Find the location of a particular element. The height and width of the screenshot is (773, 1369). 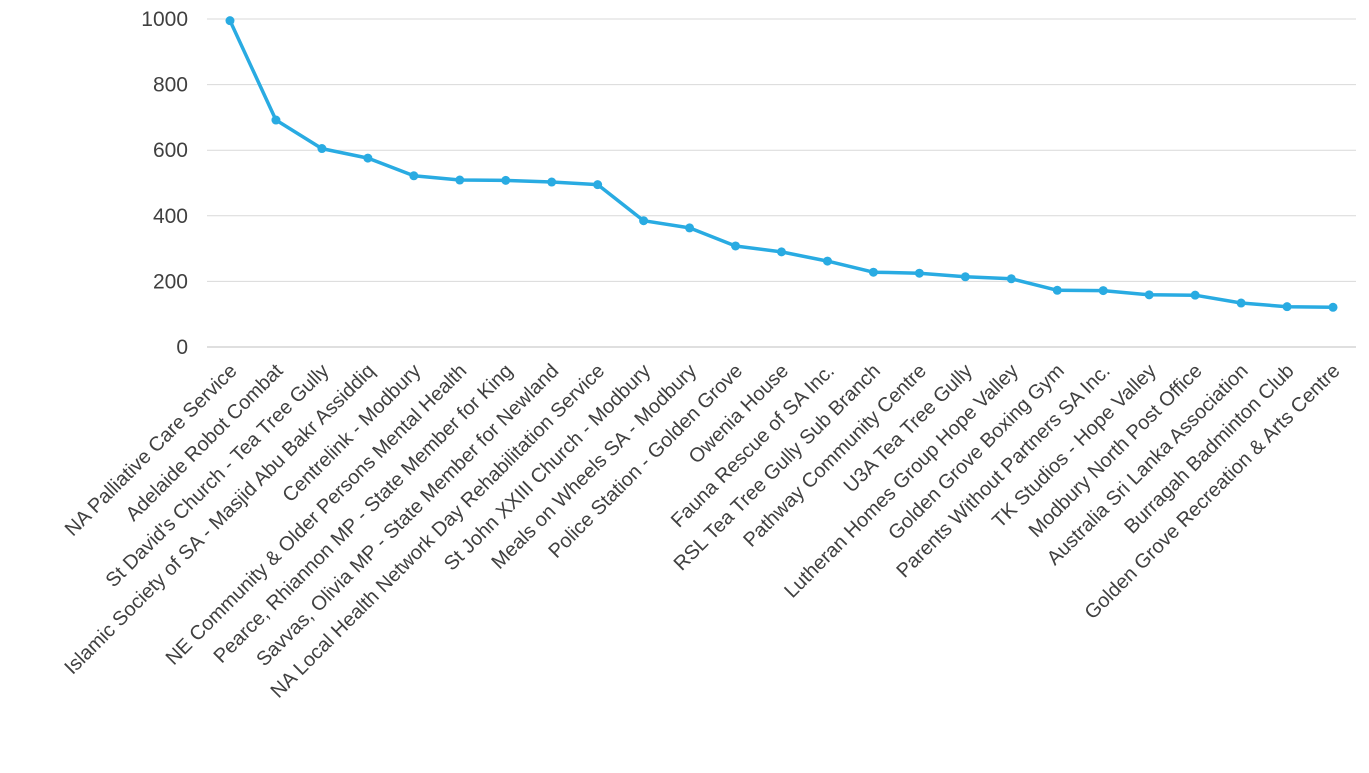

y-tick-label: 800 is located at coordinates (170, 85).